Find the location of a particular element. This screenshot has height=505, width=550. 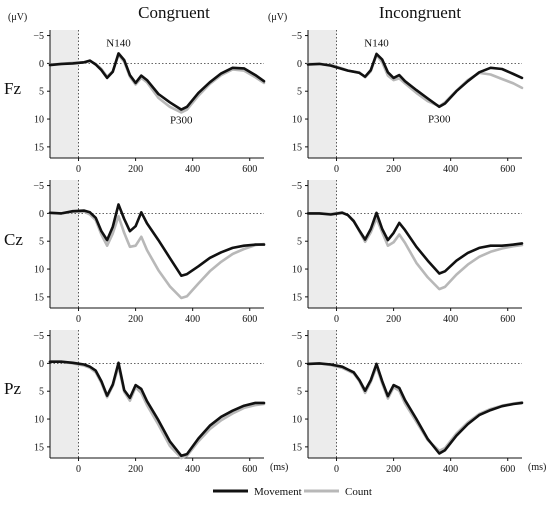

legend-label-count: Count is located at coordinates (358, 492).